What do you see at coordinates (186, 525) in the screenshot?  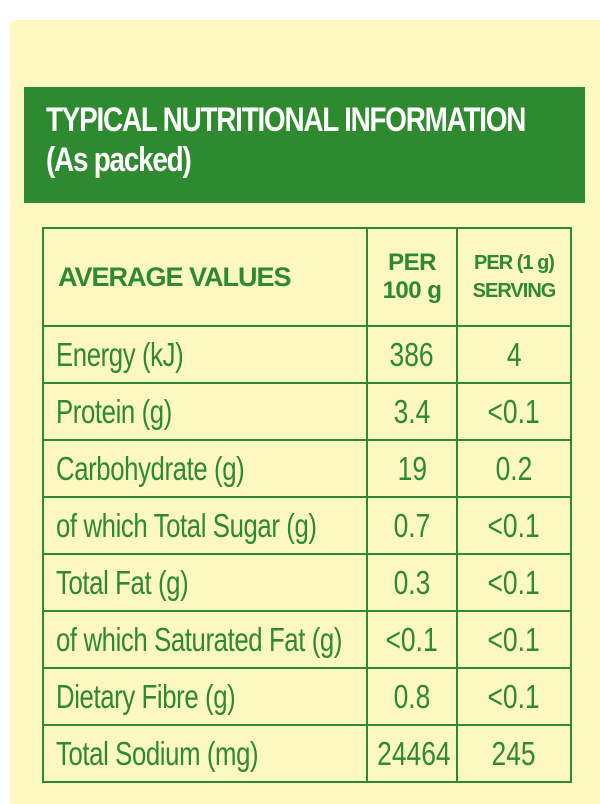 I see `row-label-text: of which Total Sugar (g)` at bounding box center [186, 525].